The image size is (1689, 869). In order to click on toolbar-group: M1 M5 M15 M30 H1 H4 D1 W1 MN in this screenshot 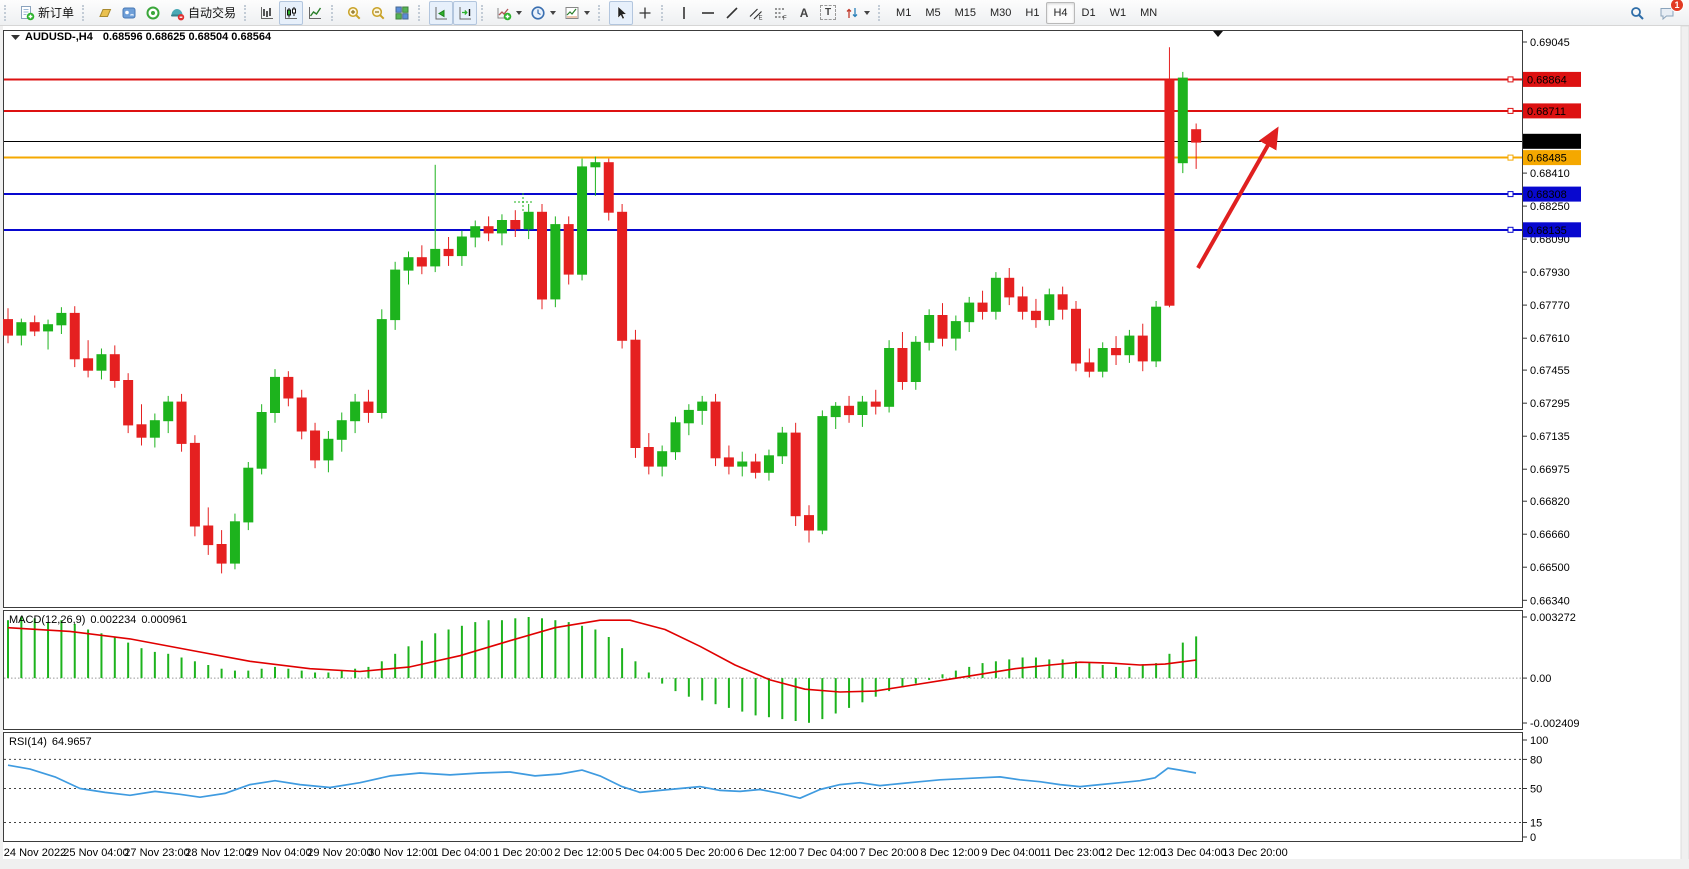, I will do `click(1026, 12)`.